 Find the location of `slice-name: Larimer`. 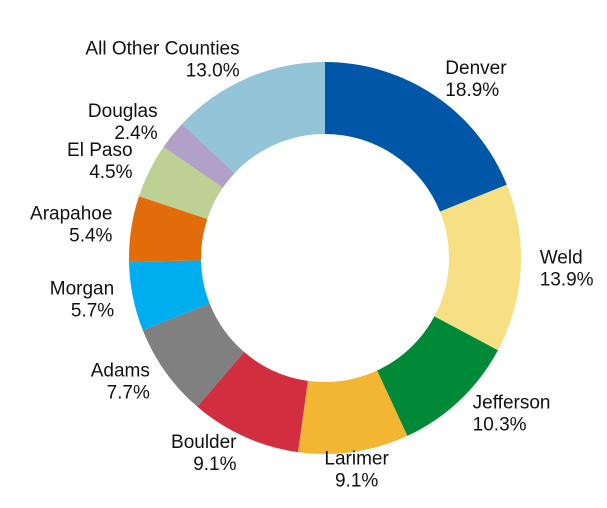

slice-name: Larimer is located at coordinates (356, 459).